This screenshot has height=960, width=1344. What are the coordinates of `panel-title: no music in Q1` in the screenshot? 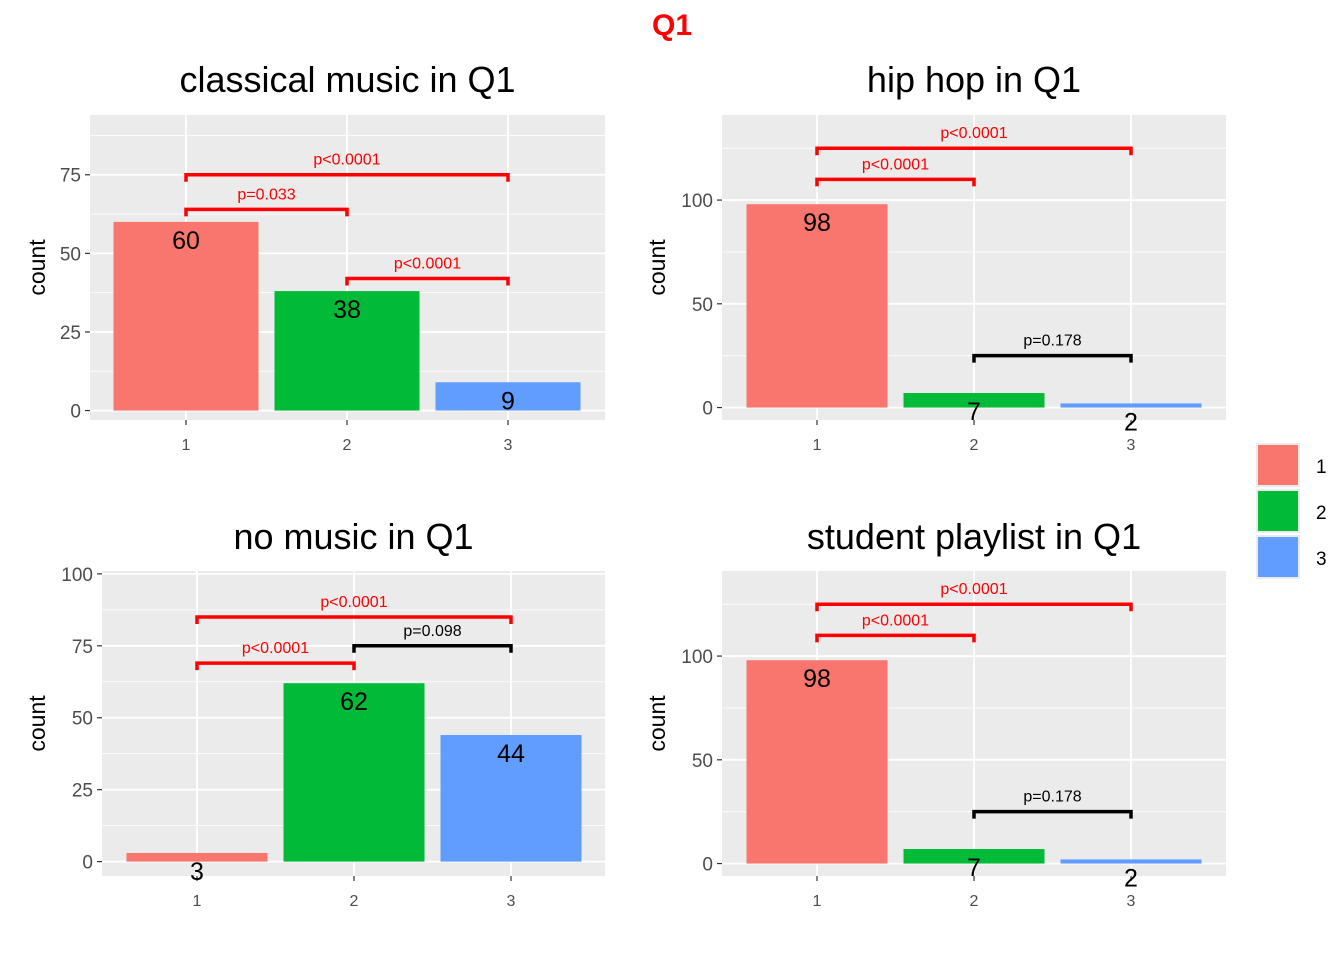 It's located at (353, 536).